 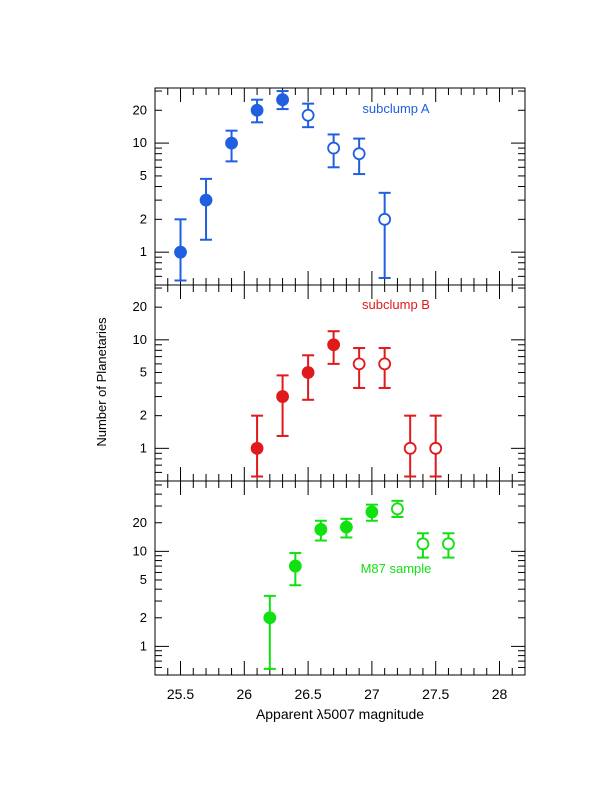 I want to click on x-tick-label: 27, so click(x=372, y=694).